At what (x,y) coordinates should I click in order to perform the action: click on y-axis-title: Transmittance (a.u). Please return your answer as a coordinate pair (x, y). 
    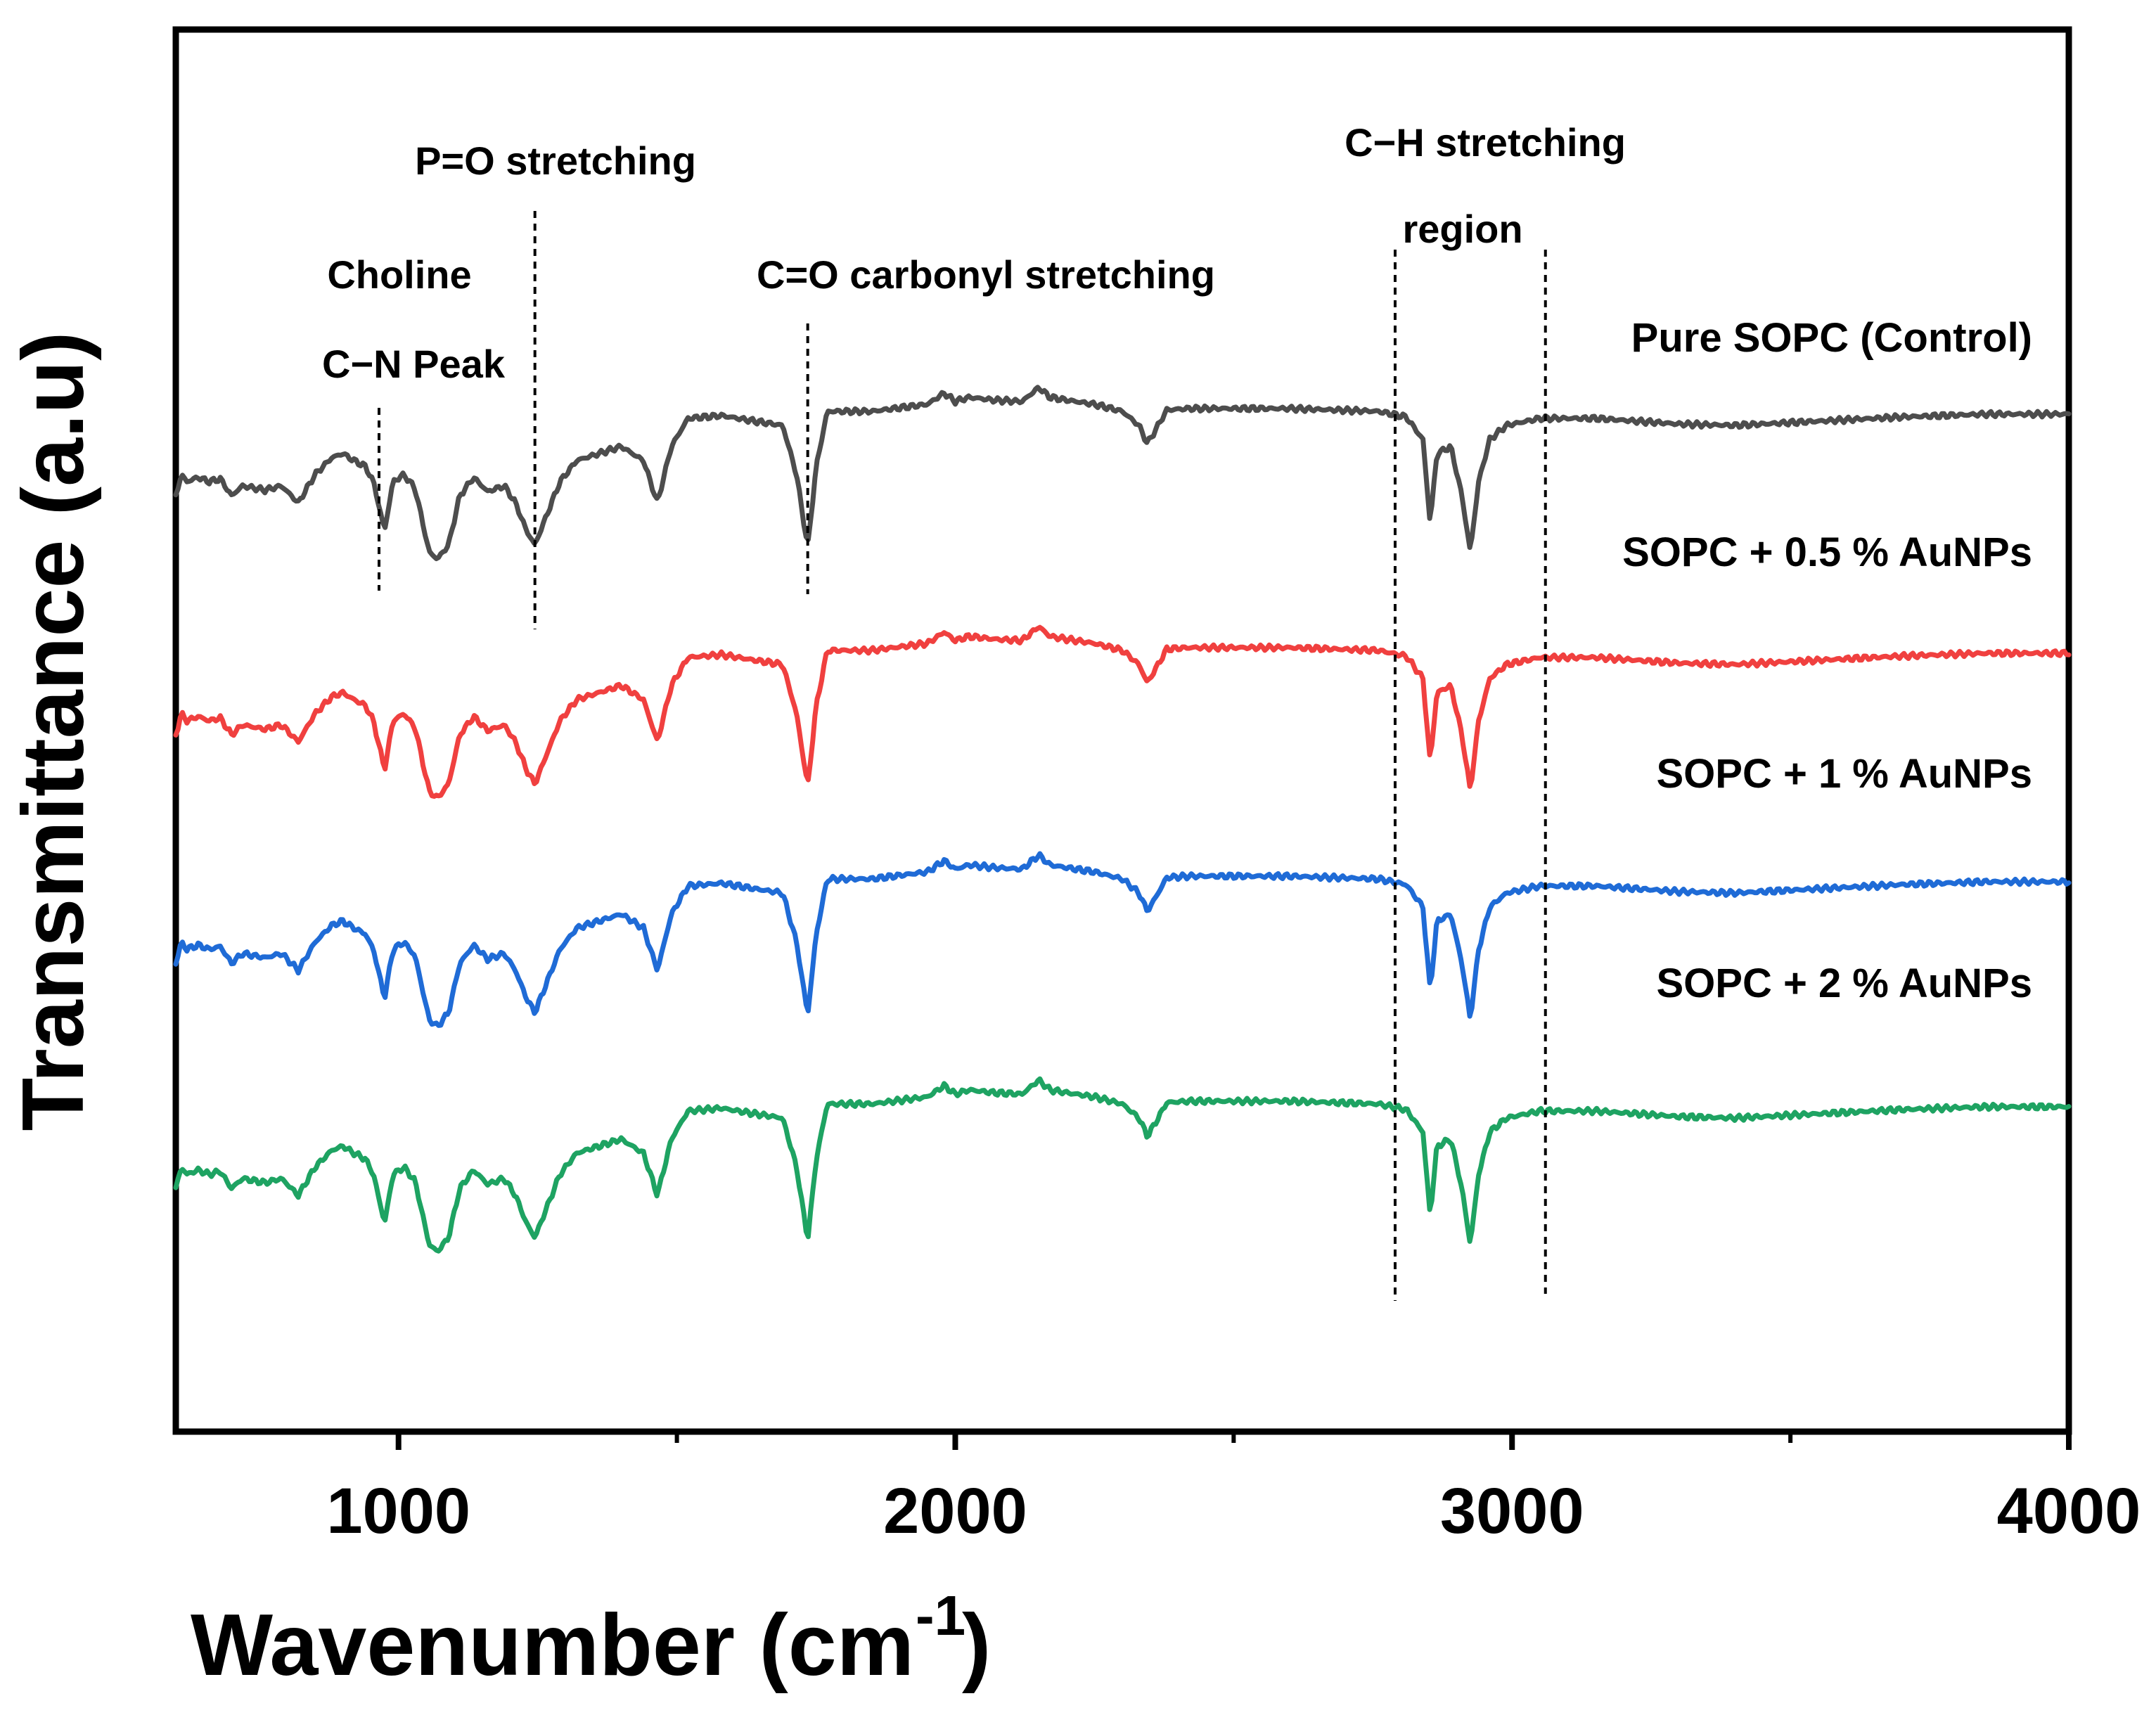
    Looking at the image, I should click on (53, 731).